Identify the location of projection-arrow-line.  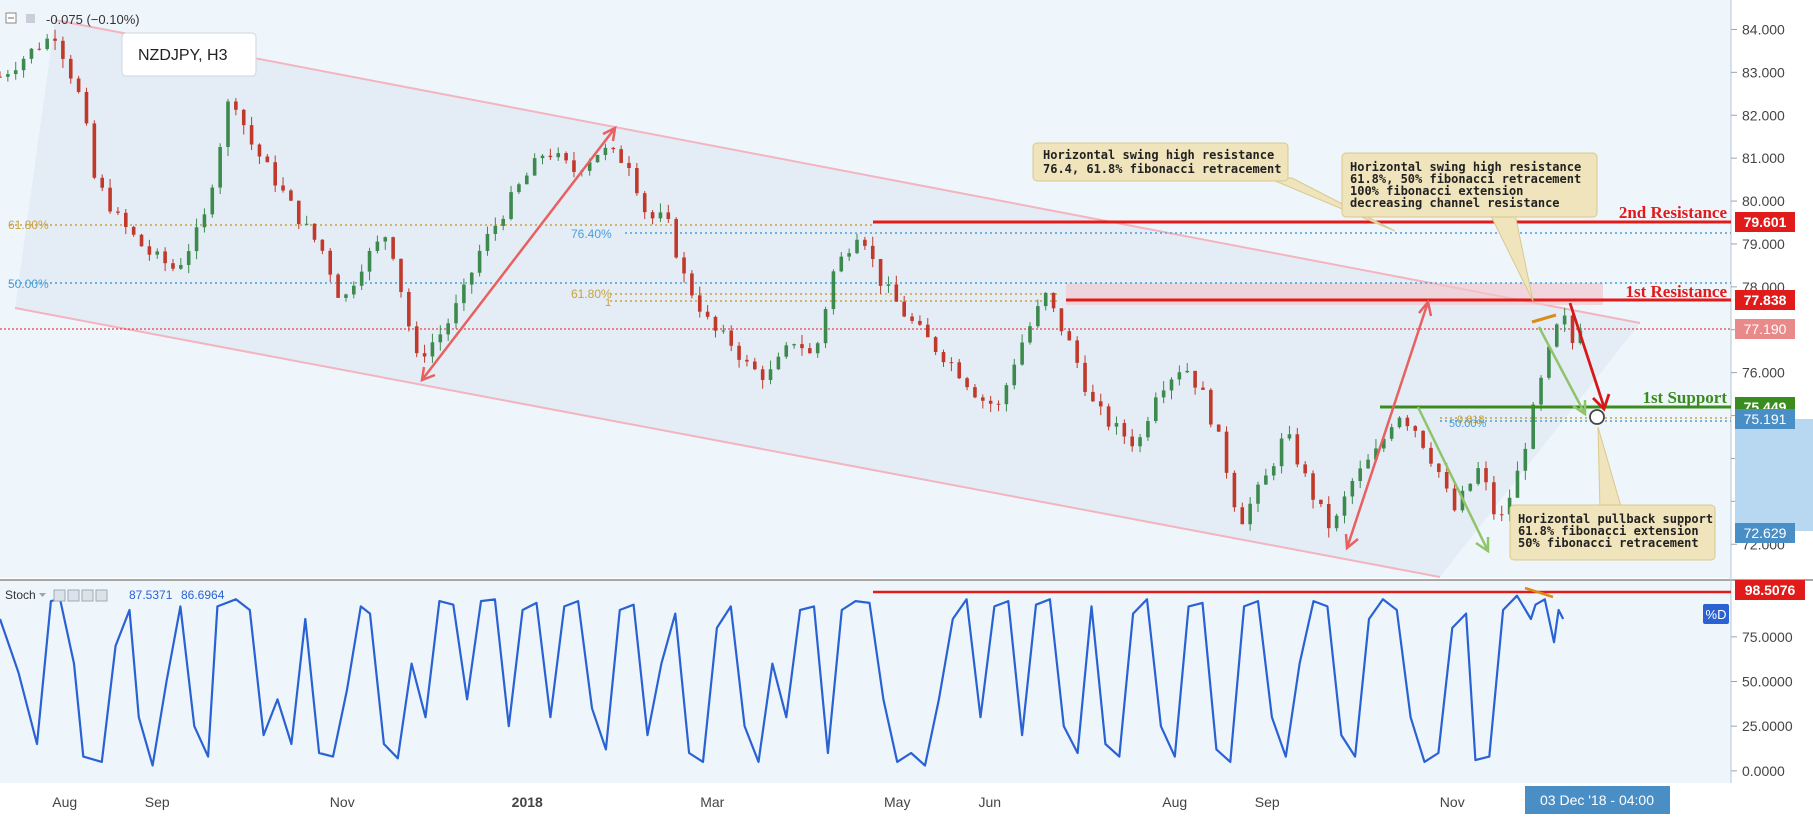
(1587, 355).